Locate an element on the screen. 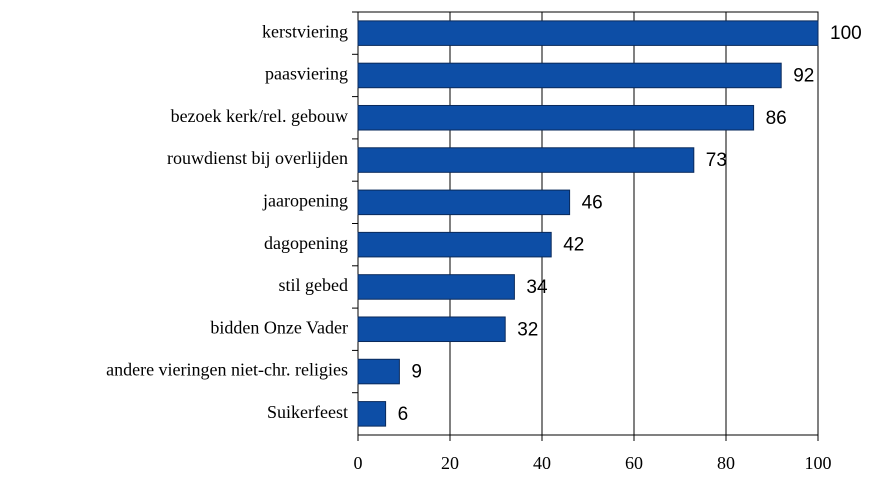 Image resolution: width=874 pixels, height=477 pixels. value-label: 46 is located at coordinates (592, 202).